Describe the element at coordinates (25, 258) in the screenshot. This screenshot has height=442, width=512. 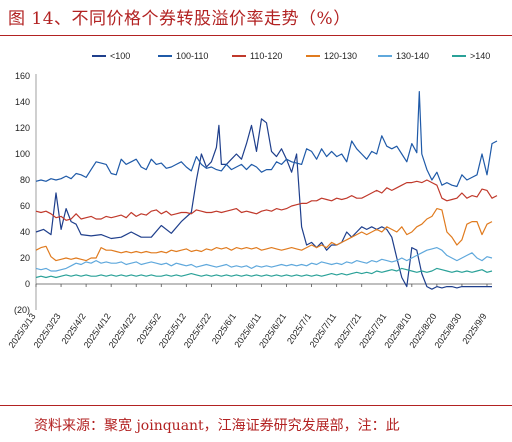
I see `y-tick-label: 20` at that location.